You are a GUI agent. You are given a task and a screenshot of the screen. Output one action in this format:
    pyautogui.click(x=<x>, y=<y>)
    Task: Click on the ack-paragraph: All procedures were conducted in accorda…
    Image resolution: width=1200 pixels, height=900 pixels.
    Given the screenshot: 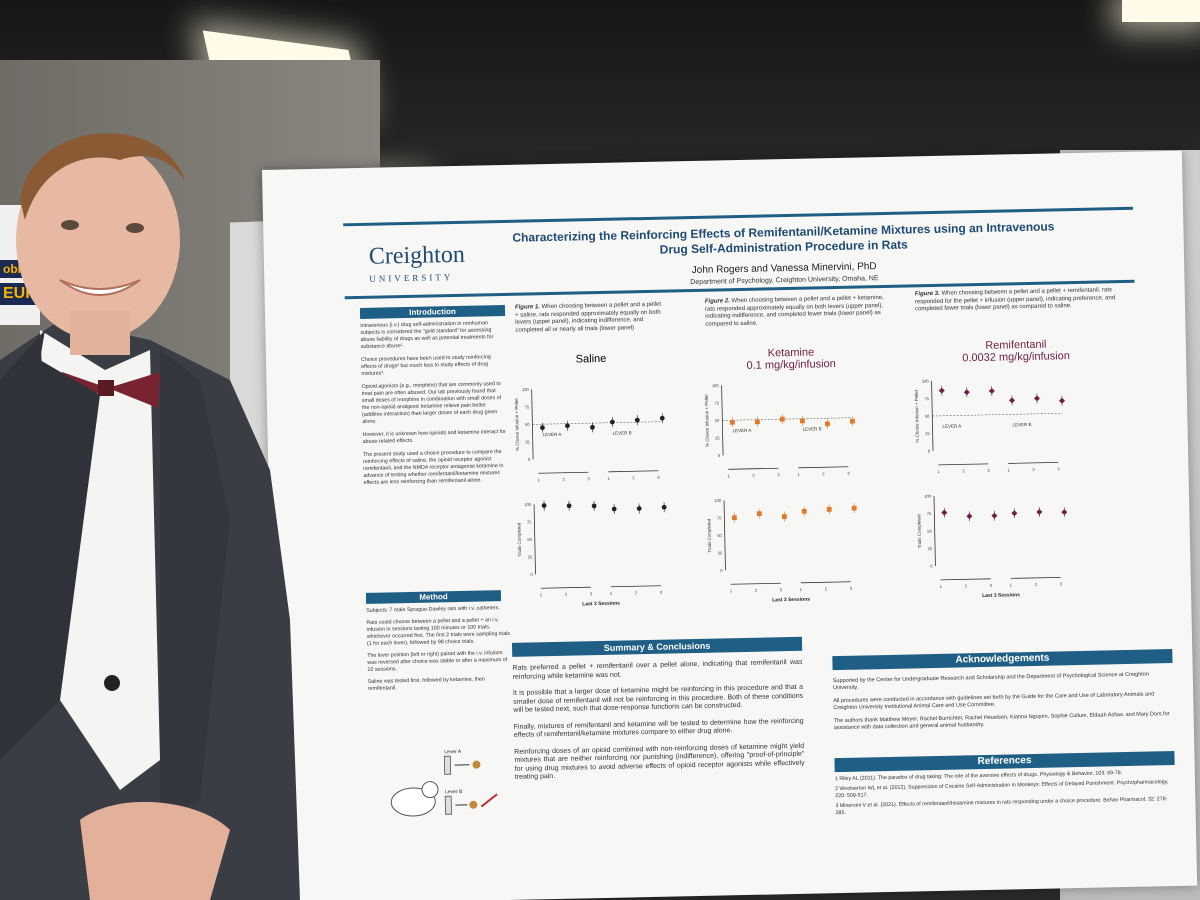 What is the action you would take?
    pyautogui.click(x=994, y=701)
    